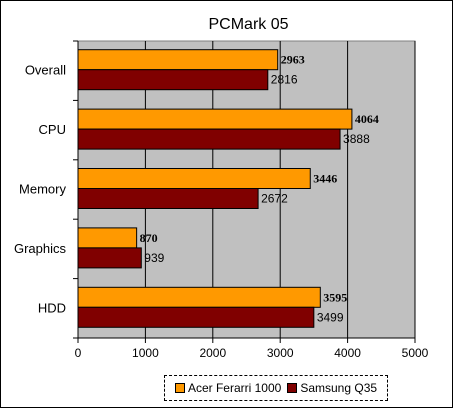 This screenshot has width=453, height=408. Describe the element at coordinates (248, 24) in the screenshot. I see `chart-title: PCMark 05` at that location.